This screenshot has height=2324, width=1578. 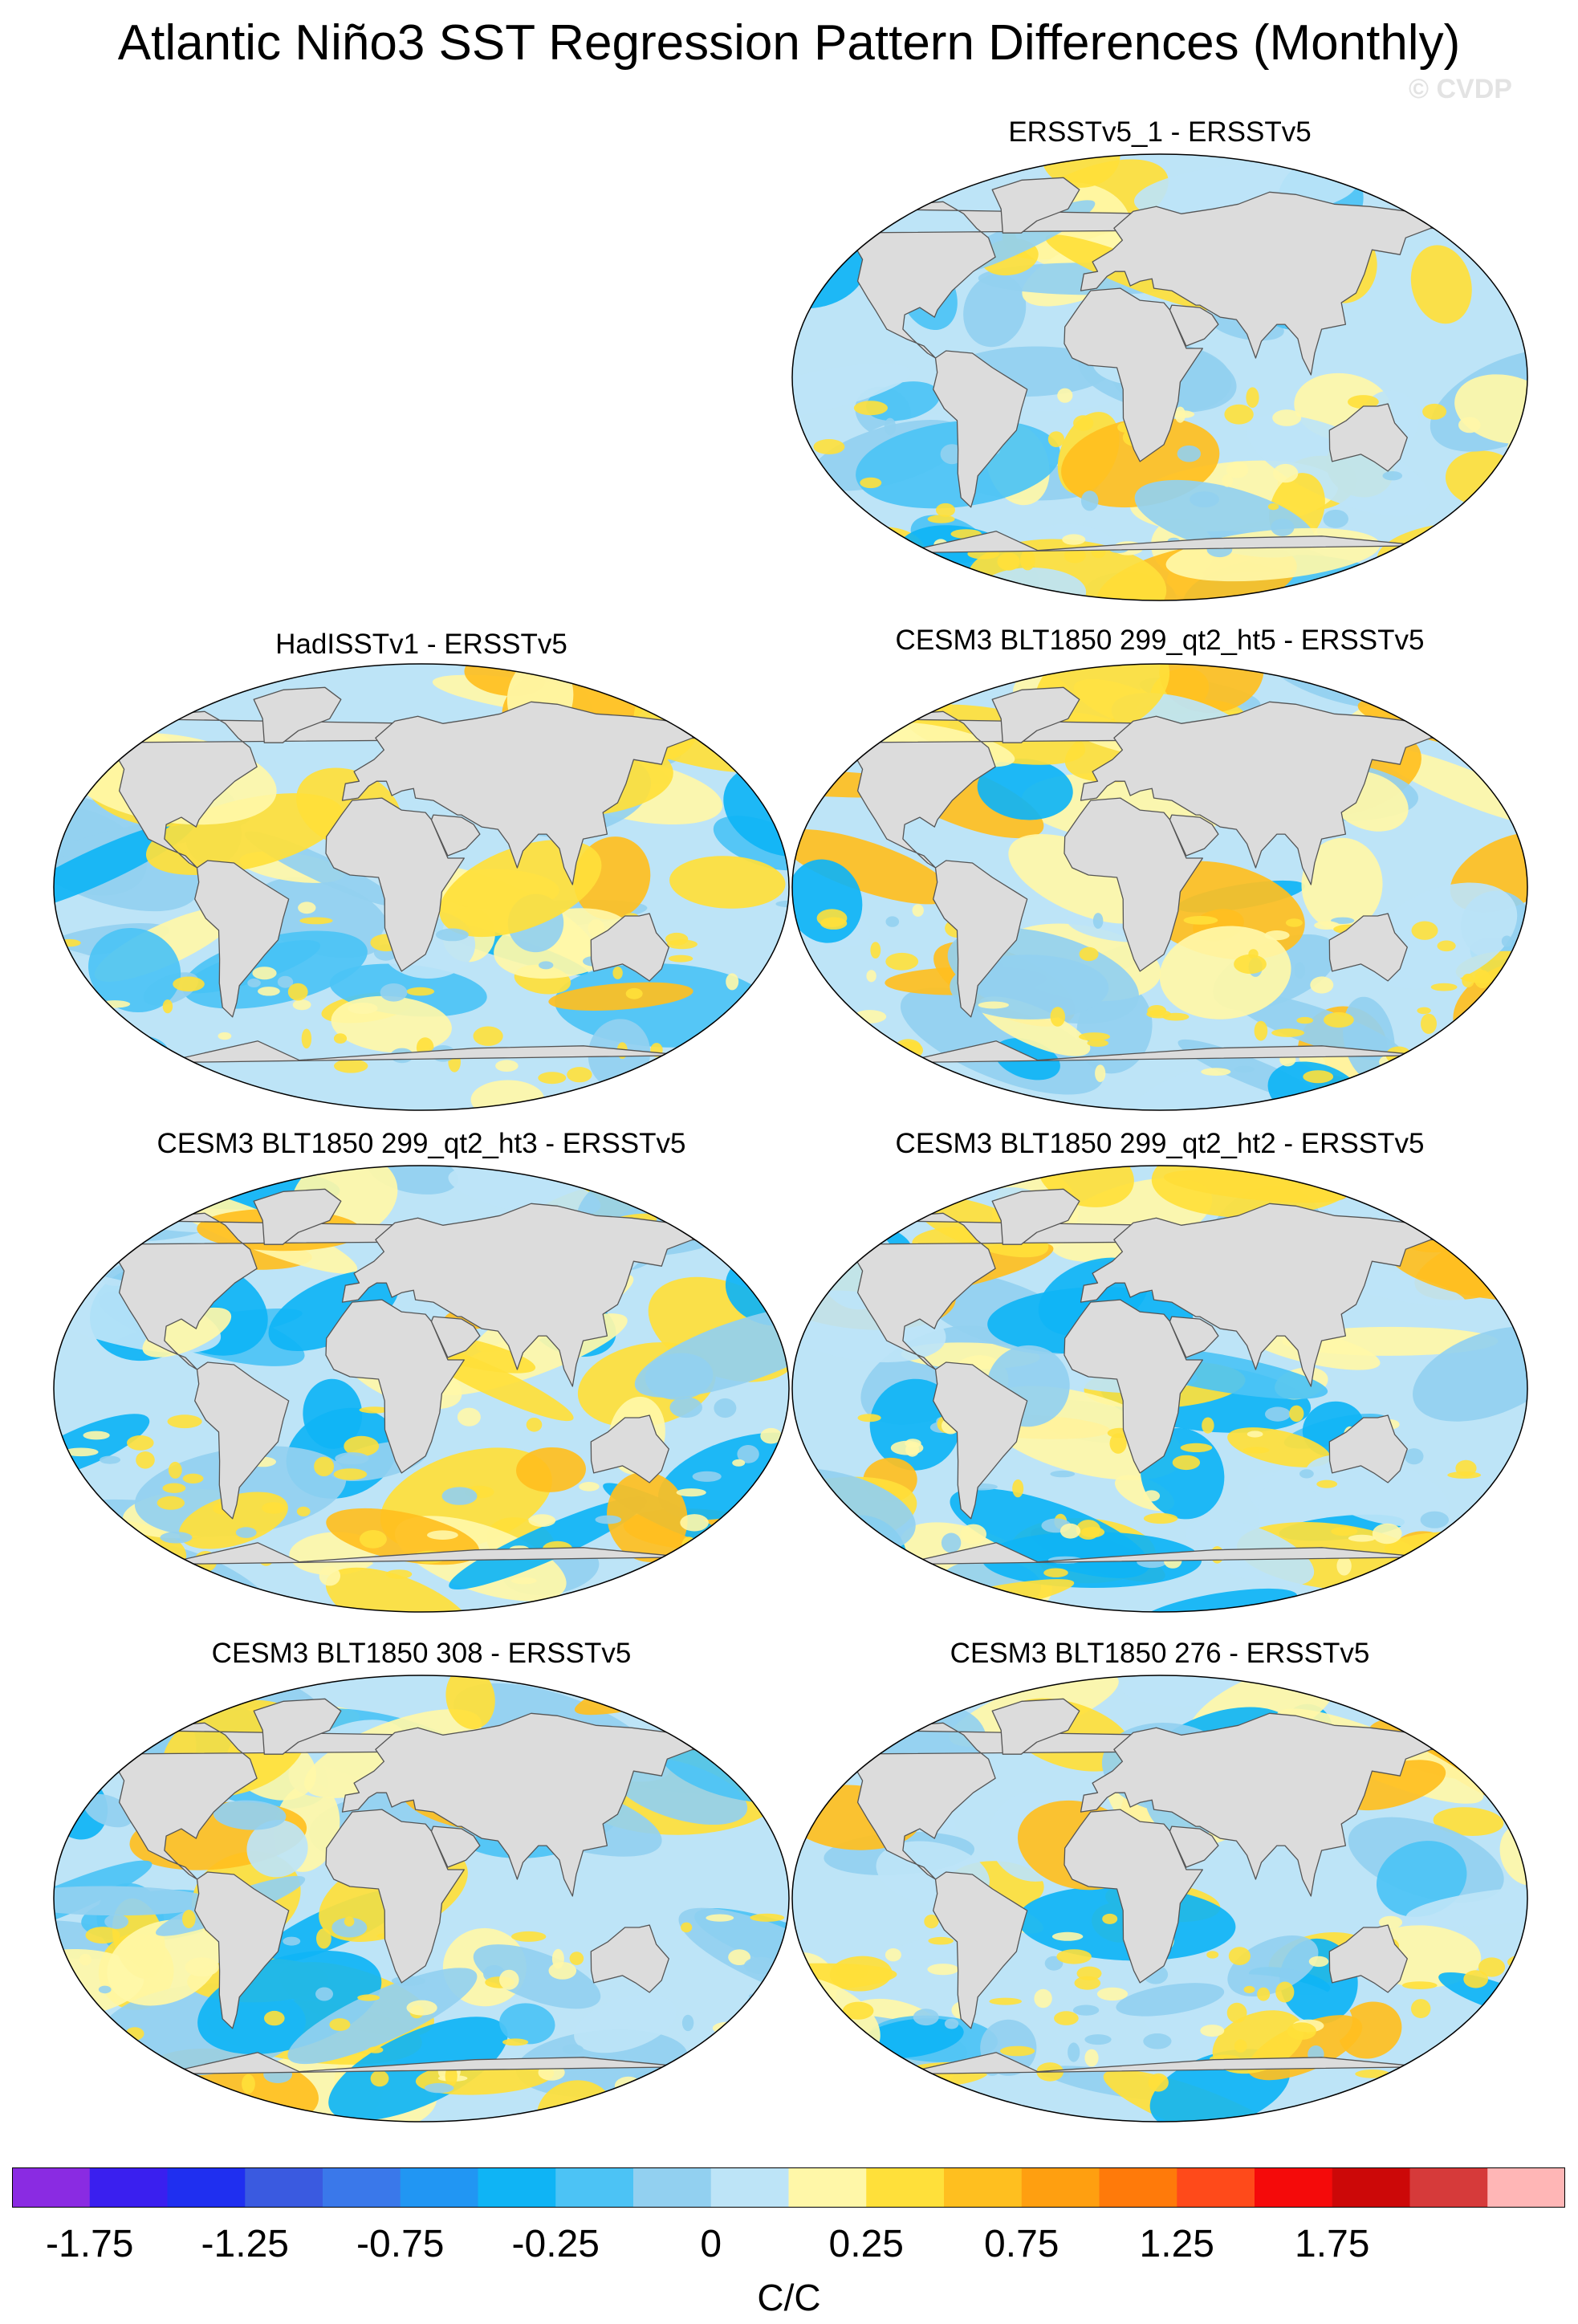 I want to click on land-north-america, so click(x=406, y=789).